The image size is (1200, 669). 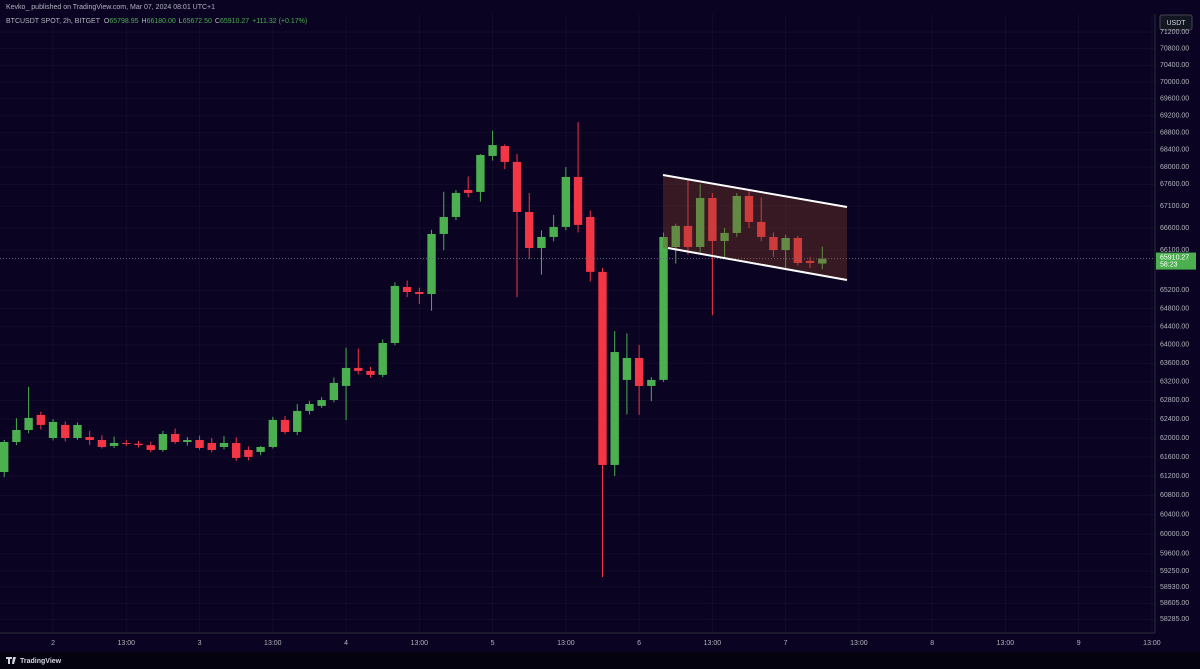 What do you see at coordinates (1174, 257) in the screenshot?
I see `last-price-label: 65910.27` at bounding box center [1174, 257].